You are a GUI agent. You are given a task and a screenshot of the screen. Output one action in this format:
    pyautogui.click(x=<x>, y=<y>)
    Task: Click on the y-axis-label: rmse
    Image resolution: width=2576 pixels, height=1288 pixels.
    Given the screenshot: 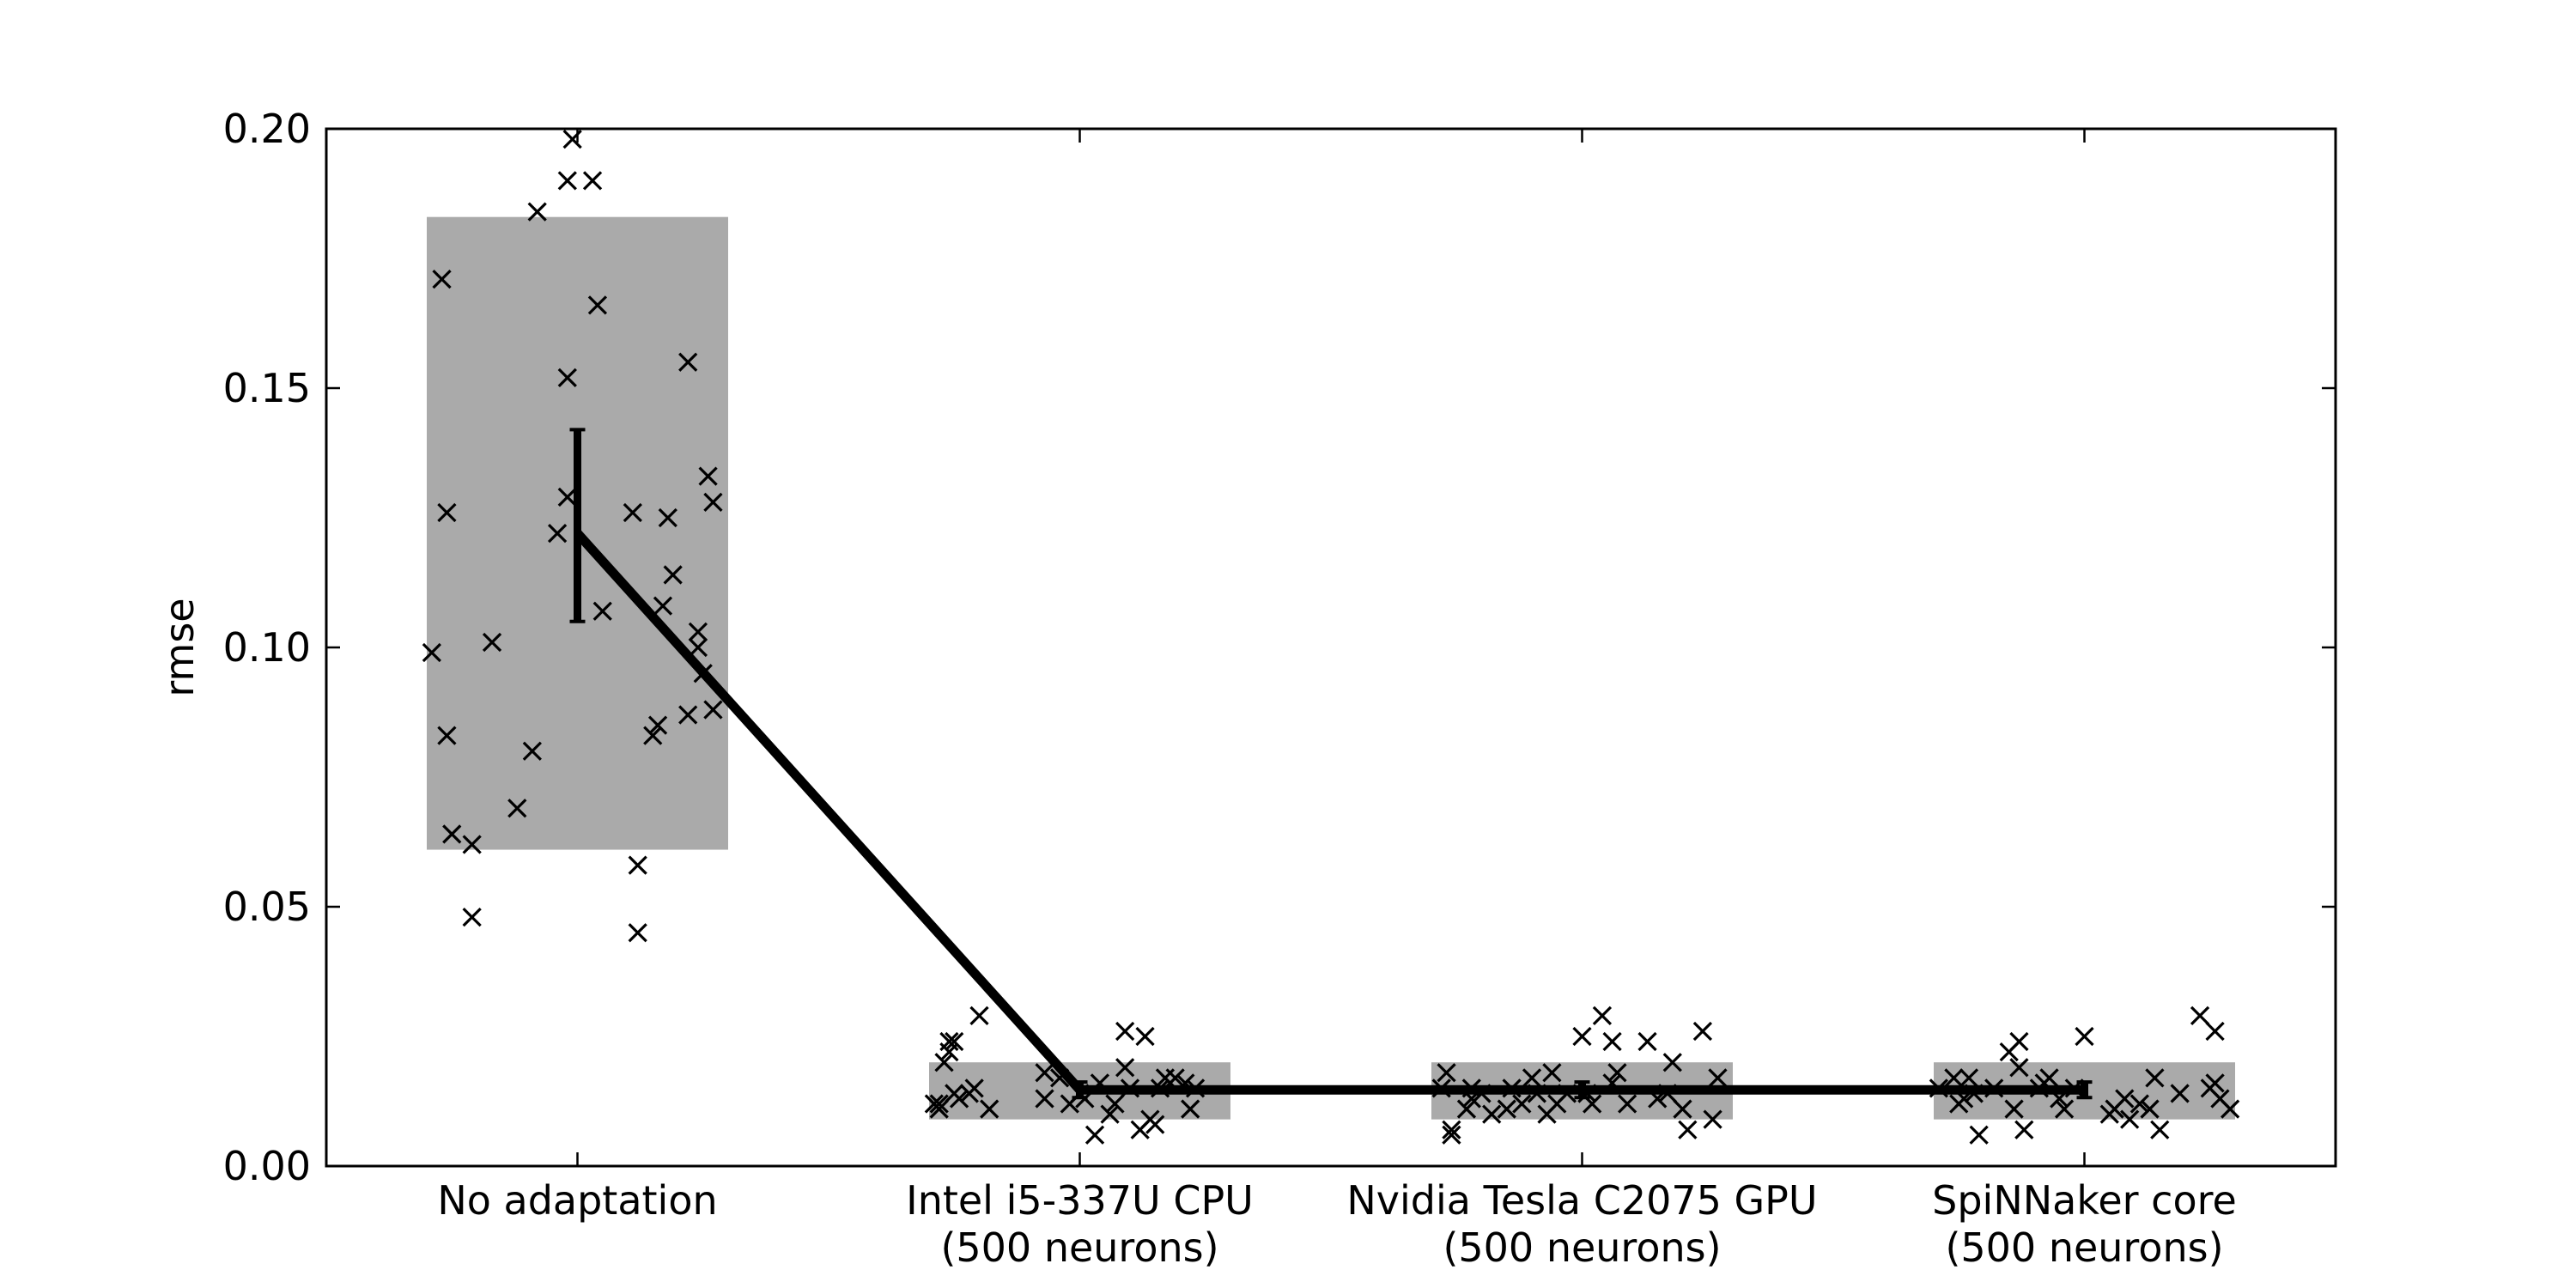 What is the action you would take?
    pyautogui.click(x=180, y=647)
    